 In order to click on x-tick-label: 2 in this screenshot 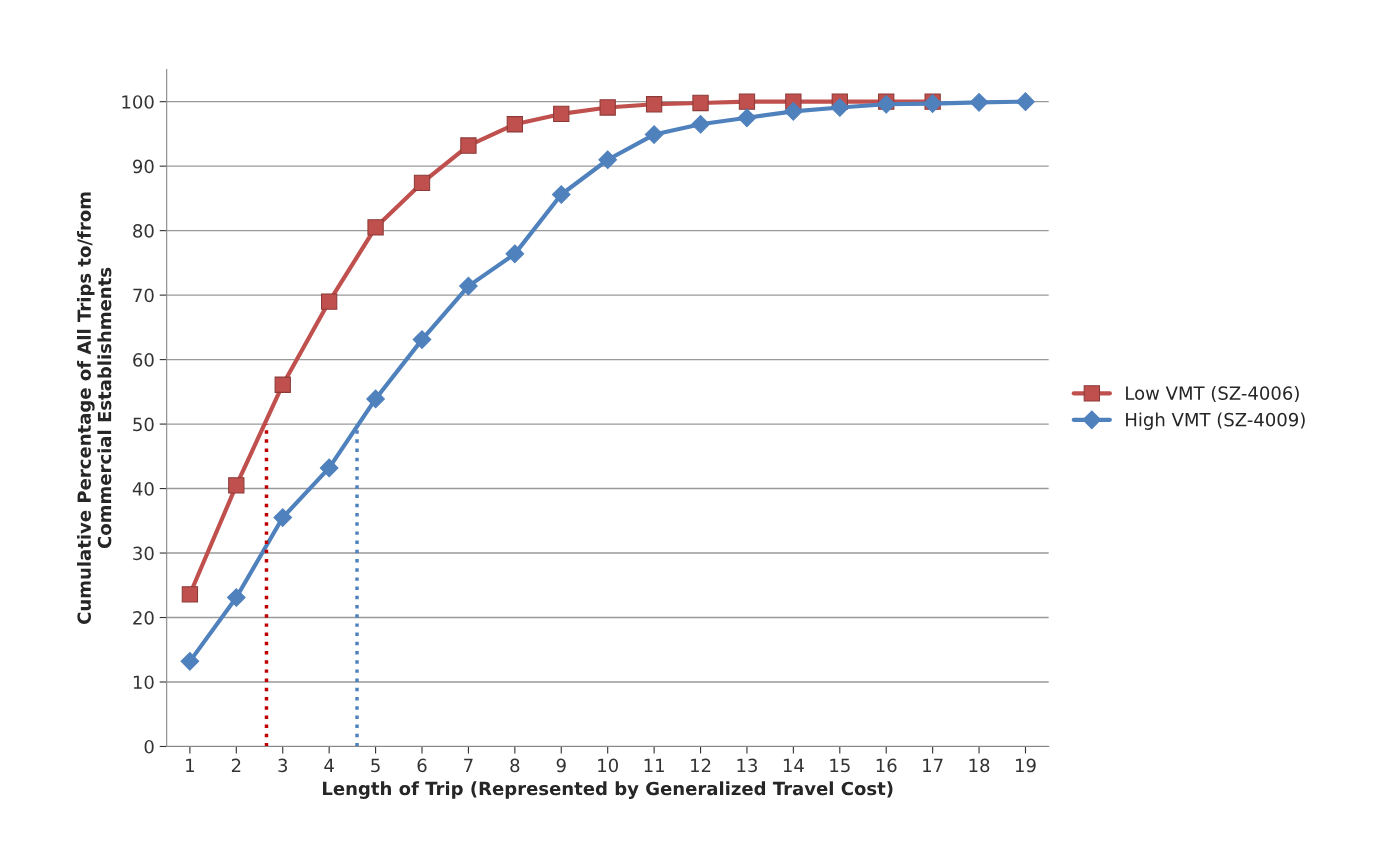, I will do `click(236, 765)`.